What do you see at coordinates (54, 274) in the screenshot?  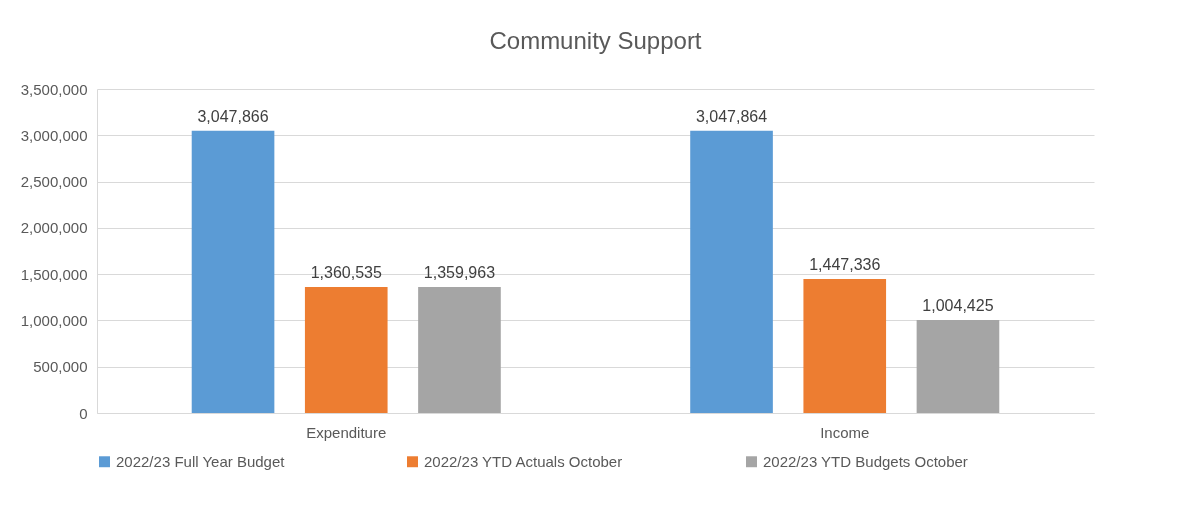 I see `y-tick-label: 1,500,000` at bounding box center [54, 274].